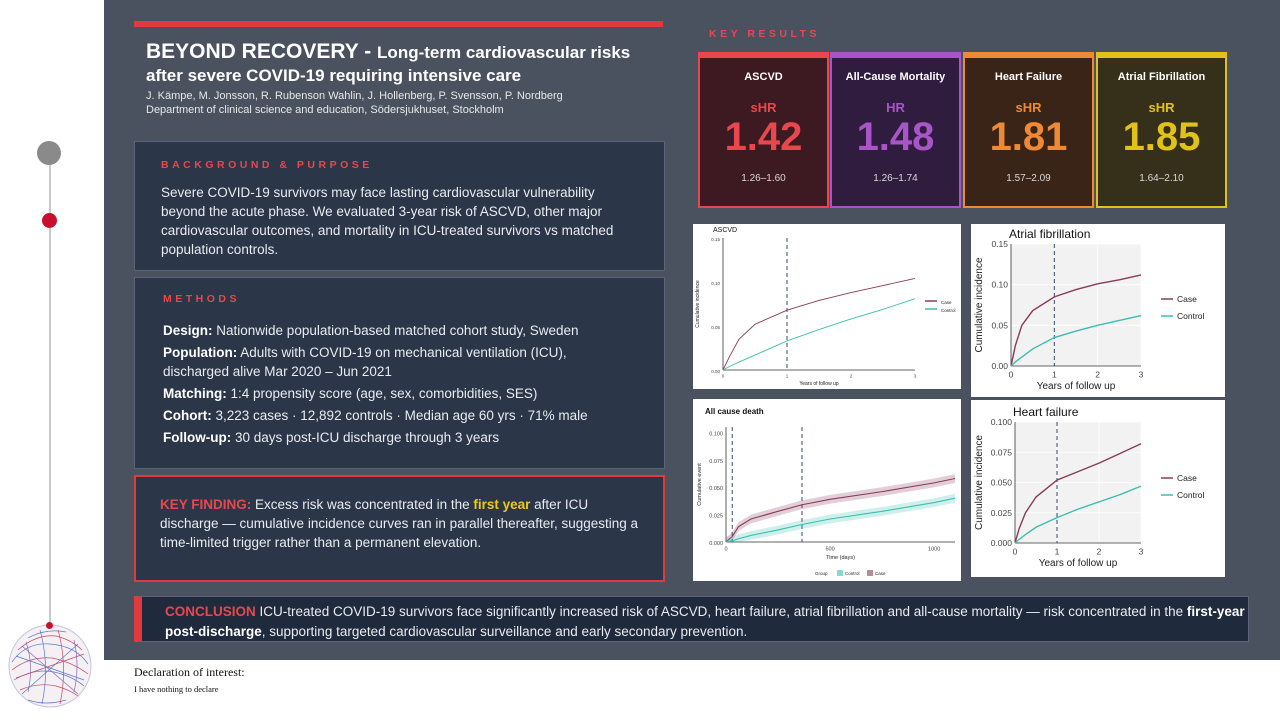  What do you see at coordinates (700, 484) in the screenshot?
I see `y-axis-label: Cumulative event` at bounding box center [700, 484].